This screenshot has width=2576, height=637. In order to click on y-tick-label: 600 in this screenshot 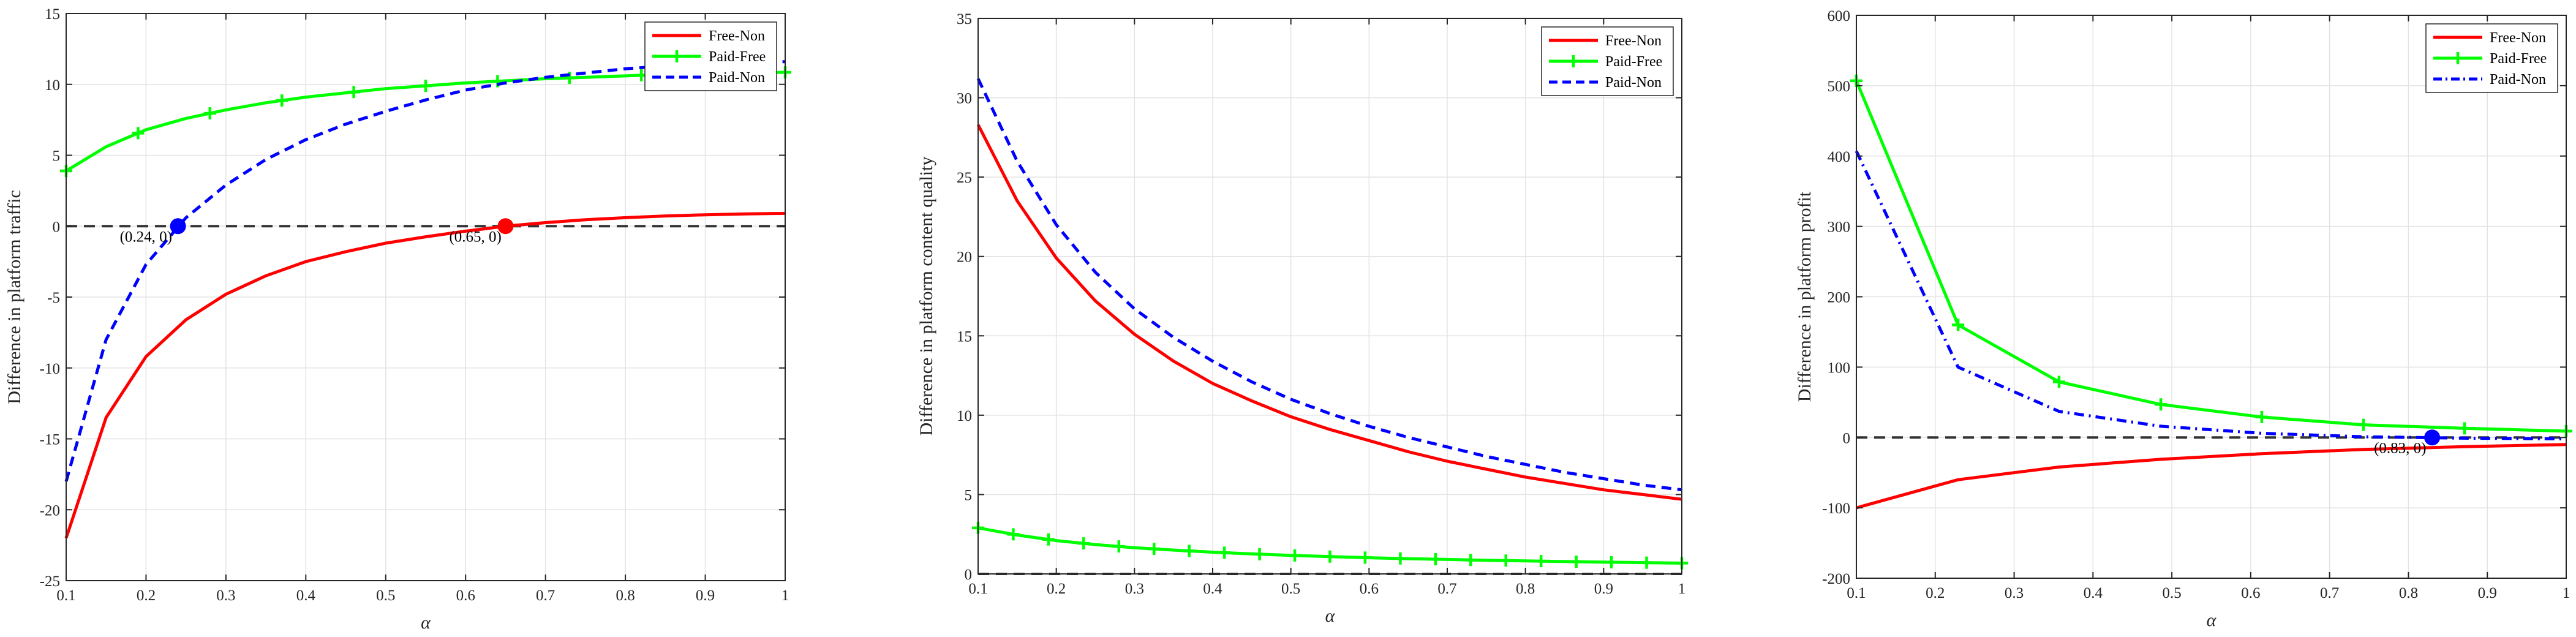, I will do `click(1840, 16)`.